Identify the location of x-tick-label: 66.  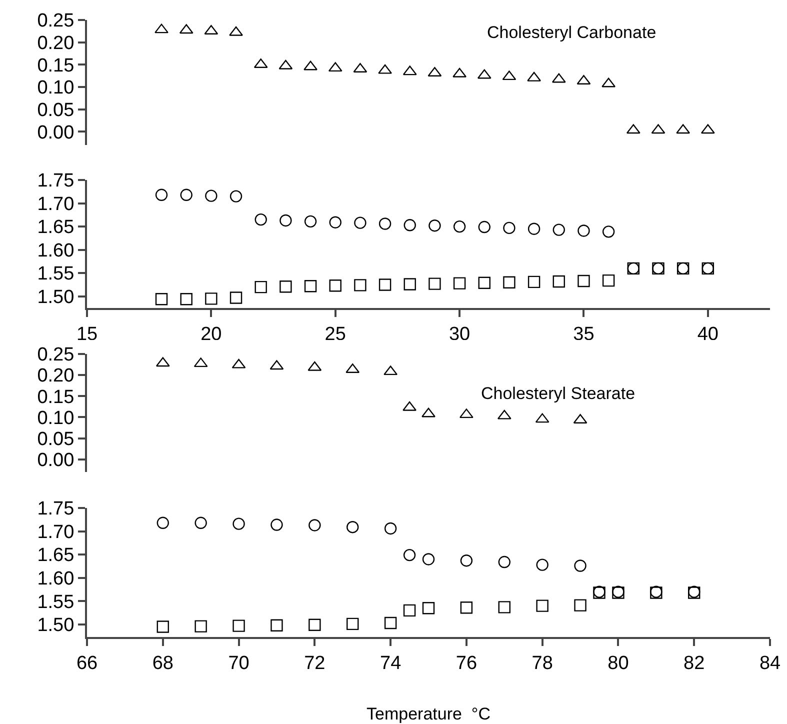
(87, 663).